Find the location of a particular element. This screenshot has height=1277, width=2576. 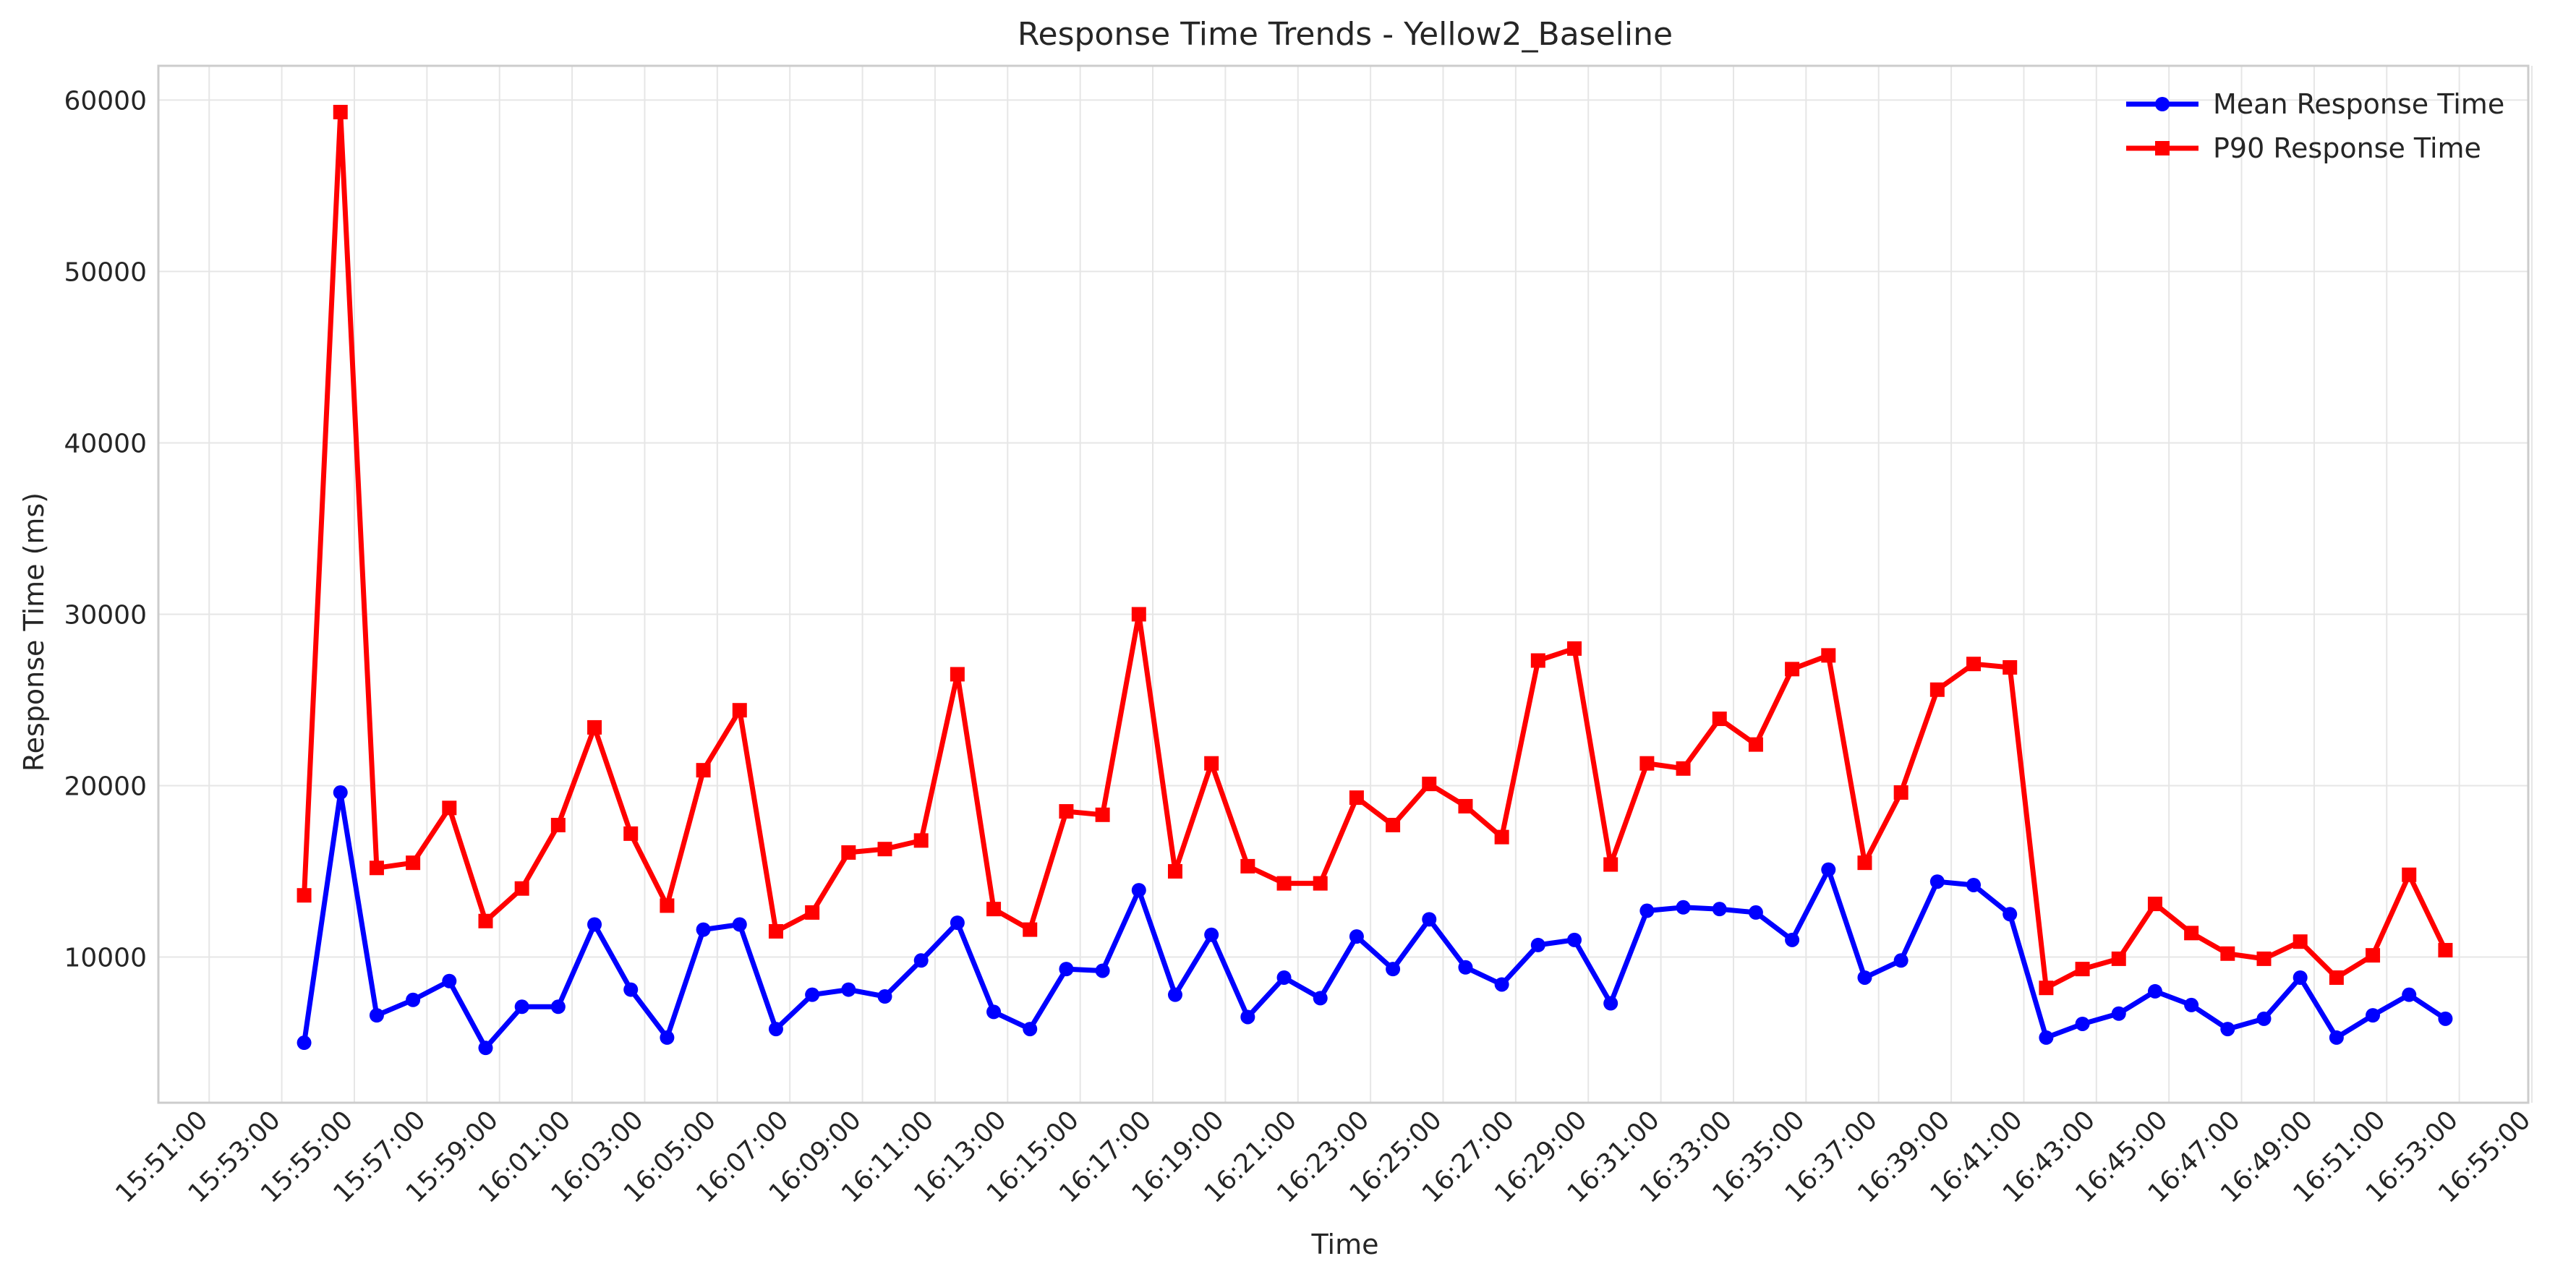

y-tick-label: 20000 is located at coordinates (105, 787).